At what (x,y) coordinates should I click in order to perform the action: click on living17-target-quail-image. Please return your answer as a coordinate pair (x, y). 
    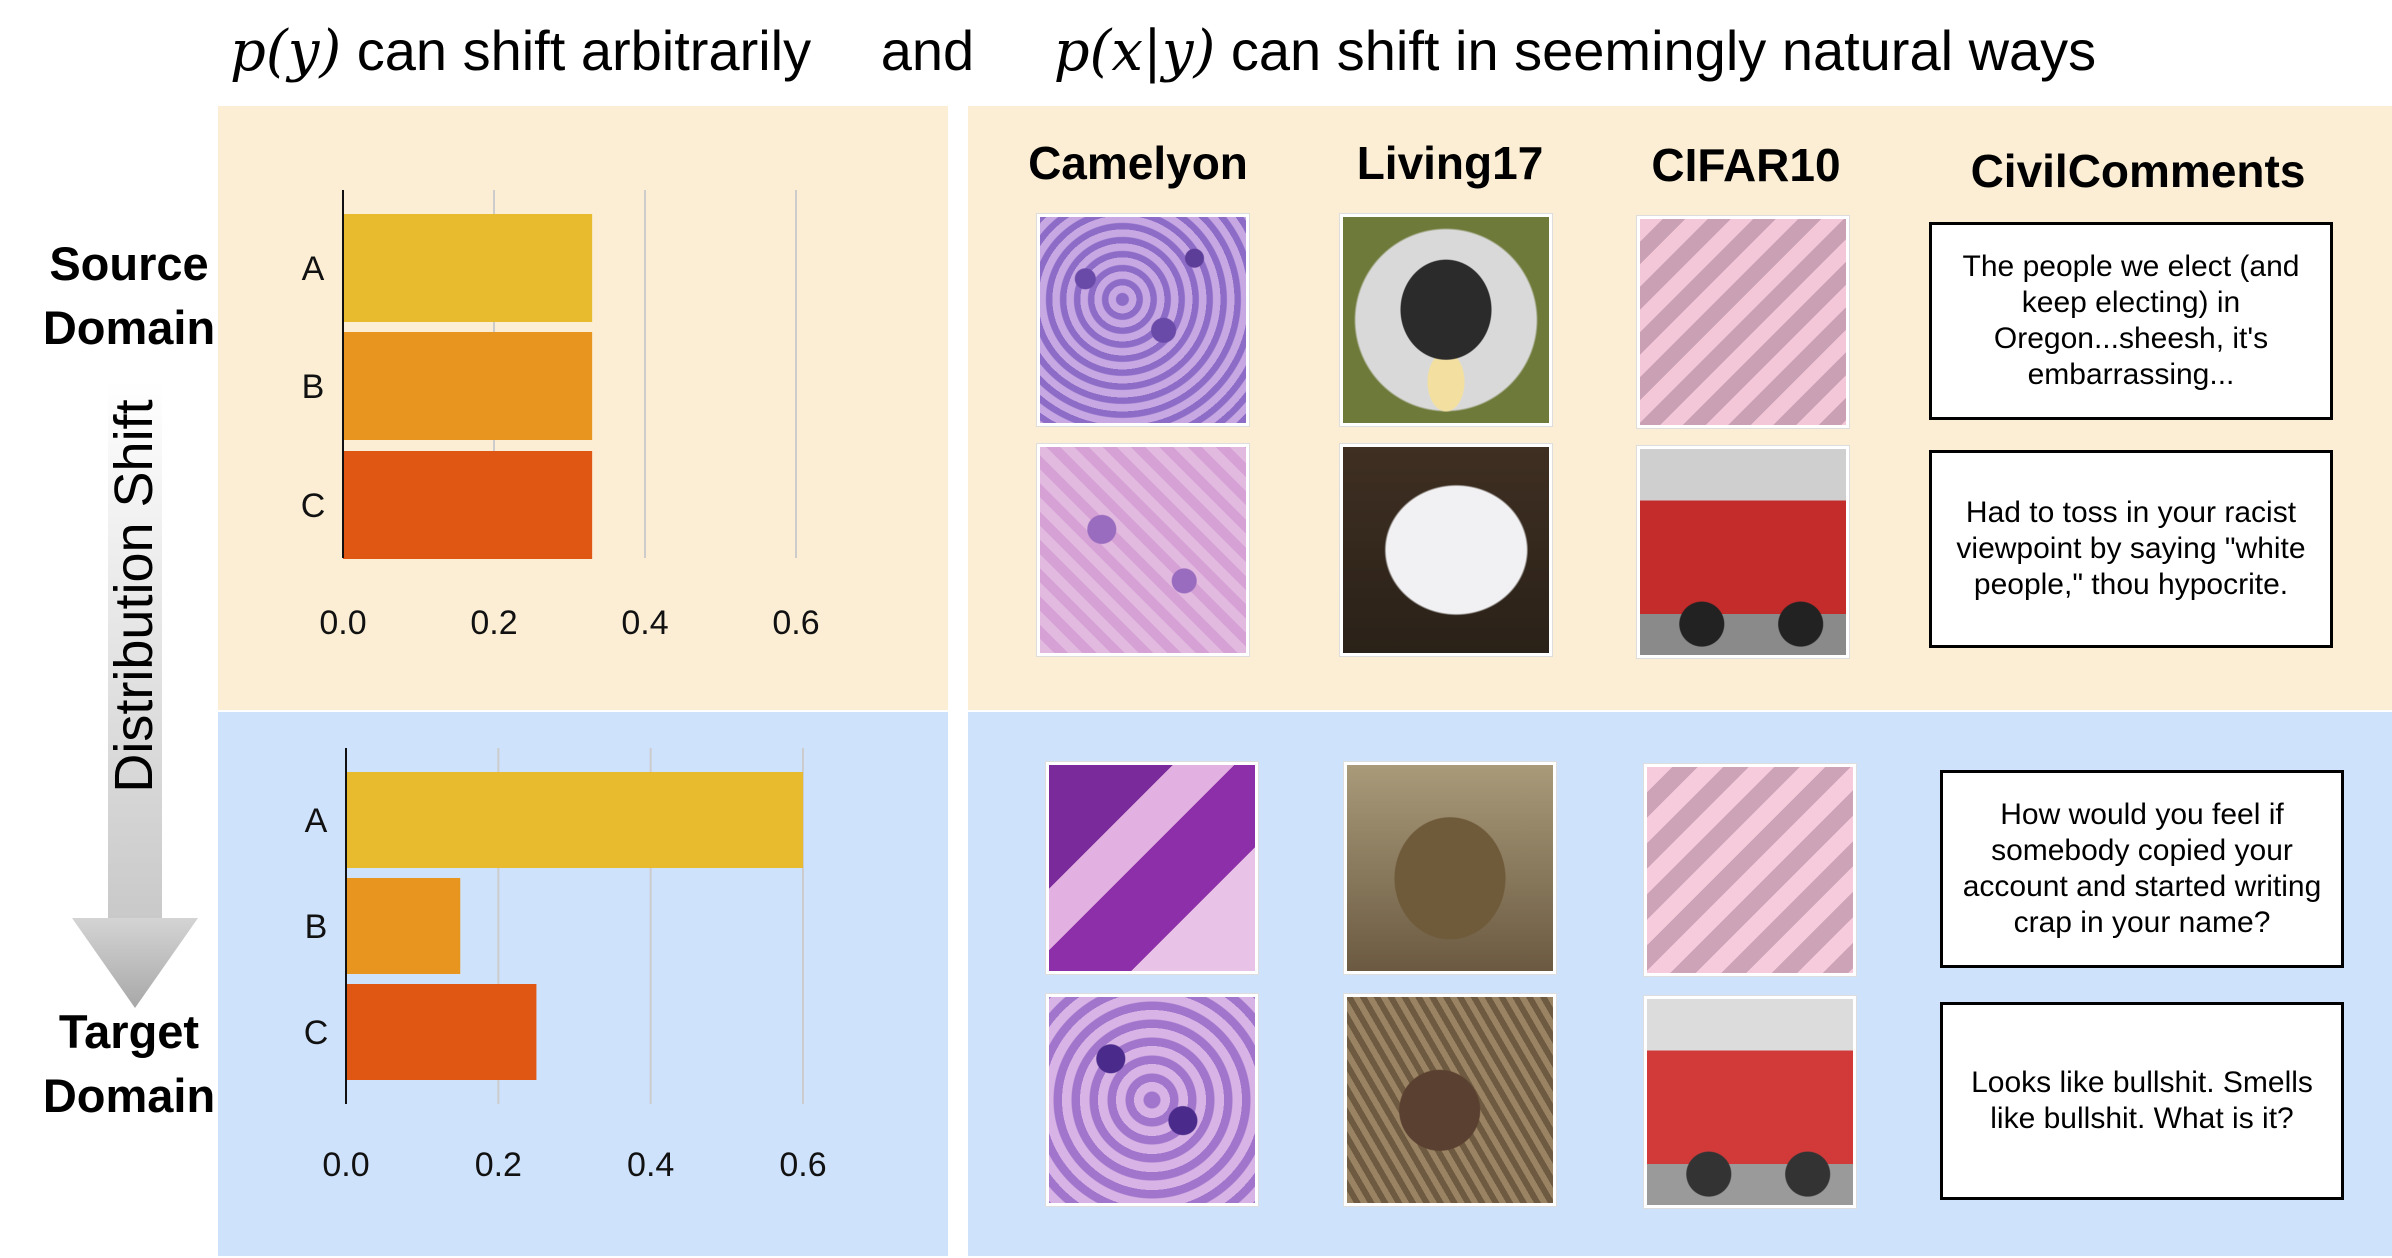
    Looking at the image, I should click on (1450, 1100).